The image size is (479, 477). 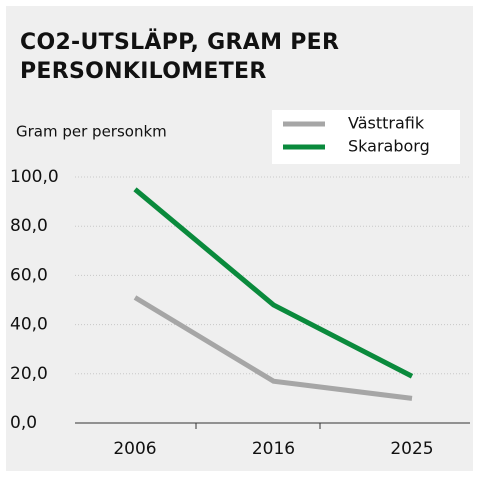 I want to click on y-tick-label: 100,0, so click(x=34, y=177).